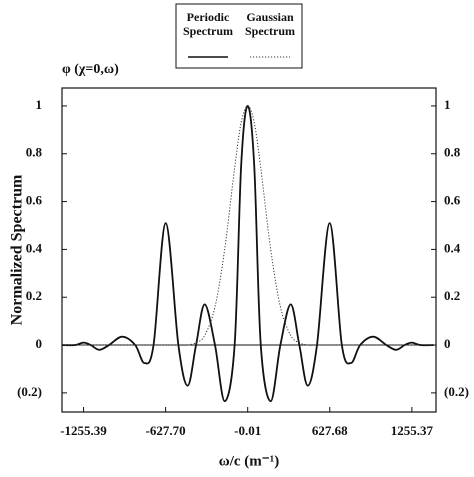 This screenshot has width=474, height=477. I want to click on y2-tick-label: (0.2), so click(456, 391).